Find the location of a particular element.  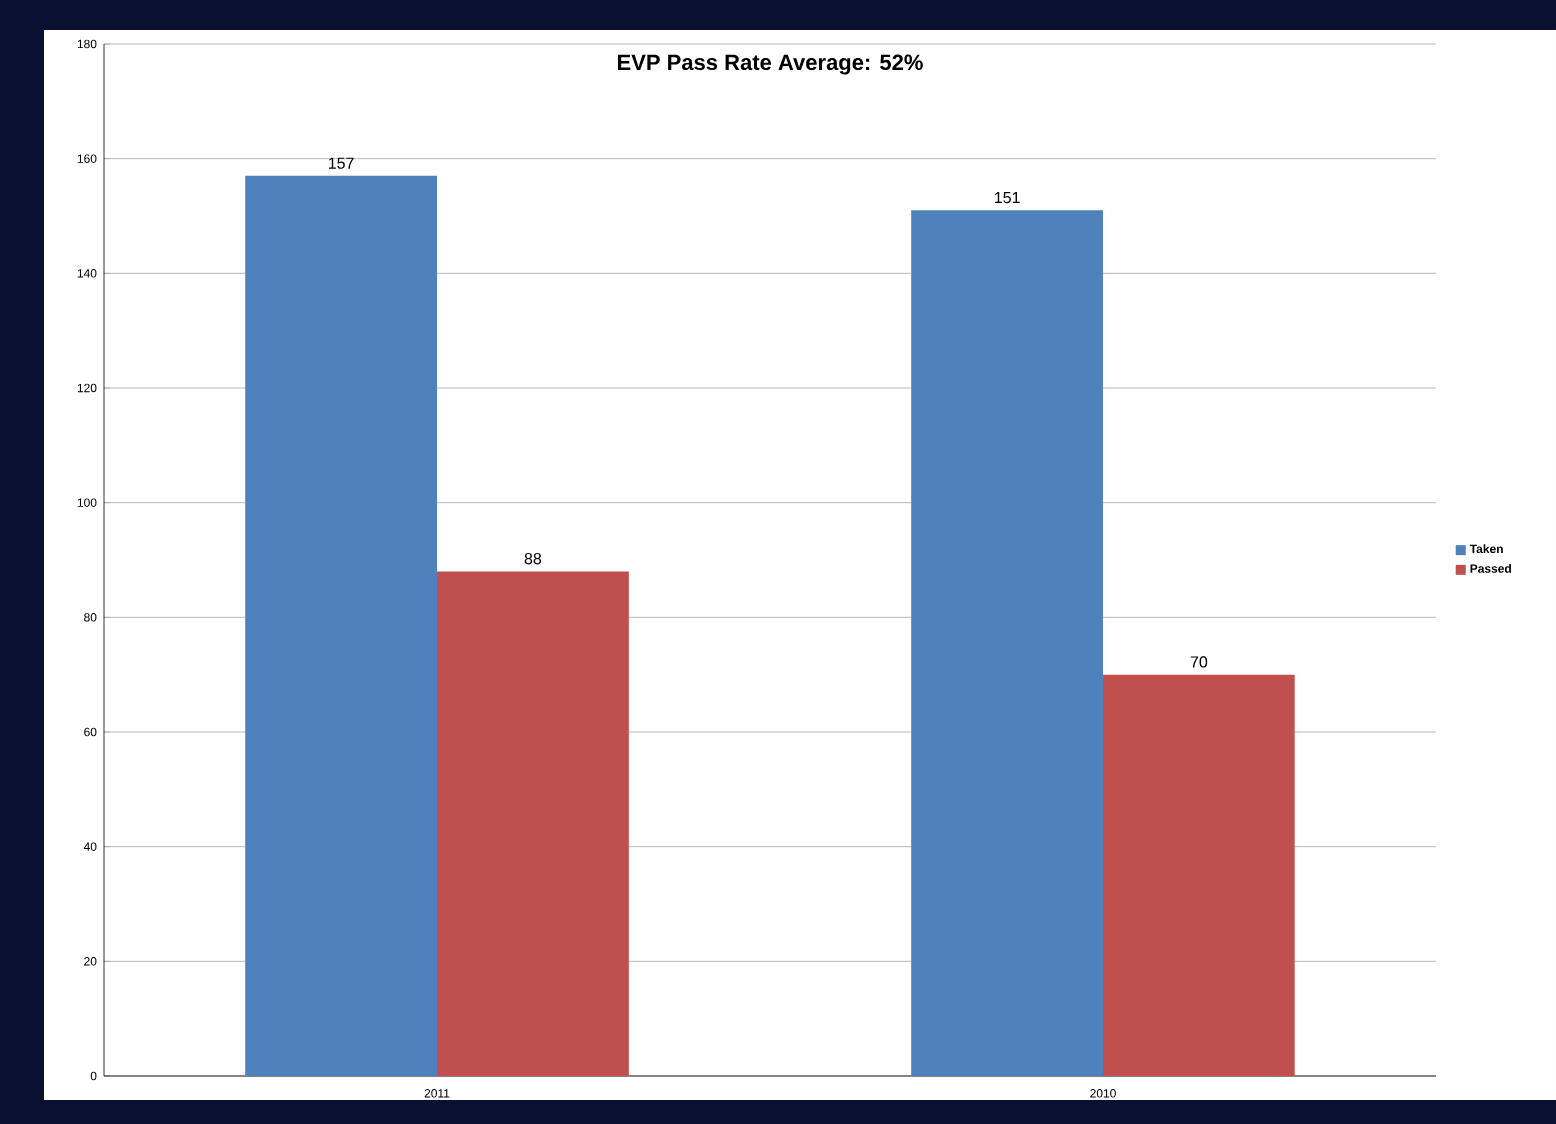

chart-title: EVP Pass Rate Average: 52% is located at coordinates (770, 64).